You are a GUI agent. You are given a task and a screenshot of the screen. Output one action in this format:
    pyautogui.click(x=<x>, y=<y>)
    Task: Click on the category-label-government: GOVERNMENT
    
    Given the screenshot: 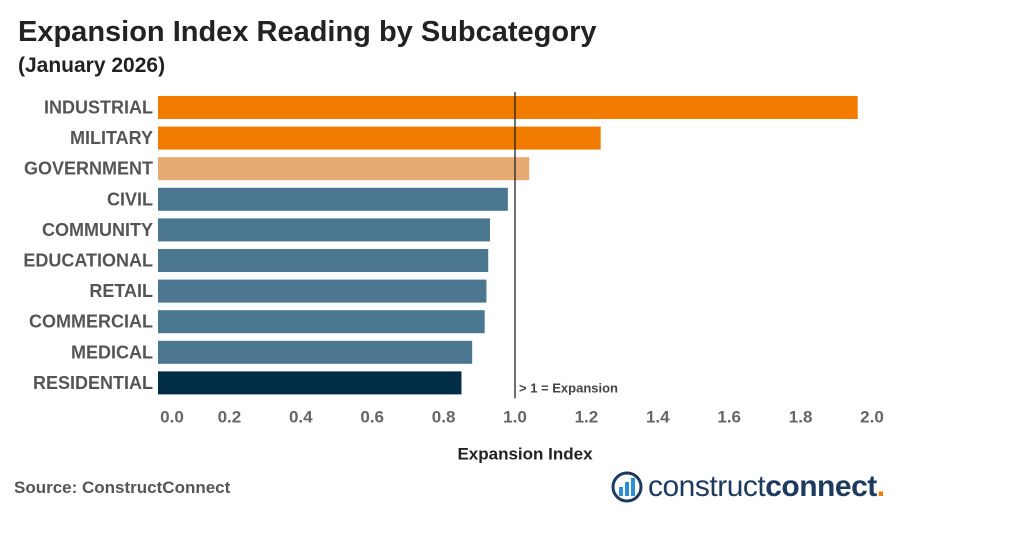 What is the action you would take?
    pyautogui.click(x=88, y=169)
    